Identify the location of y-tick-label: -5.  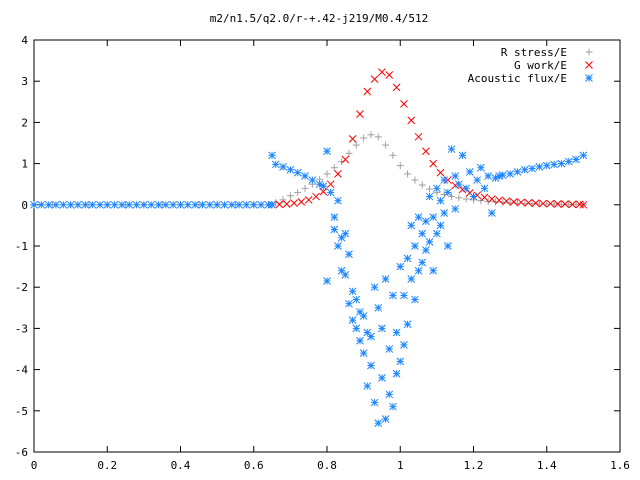
(21, 411).